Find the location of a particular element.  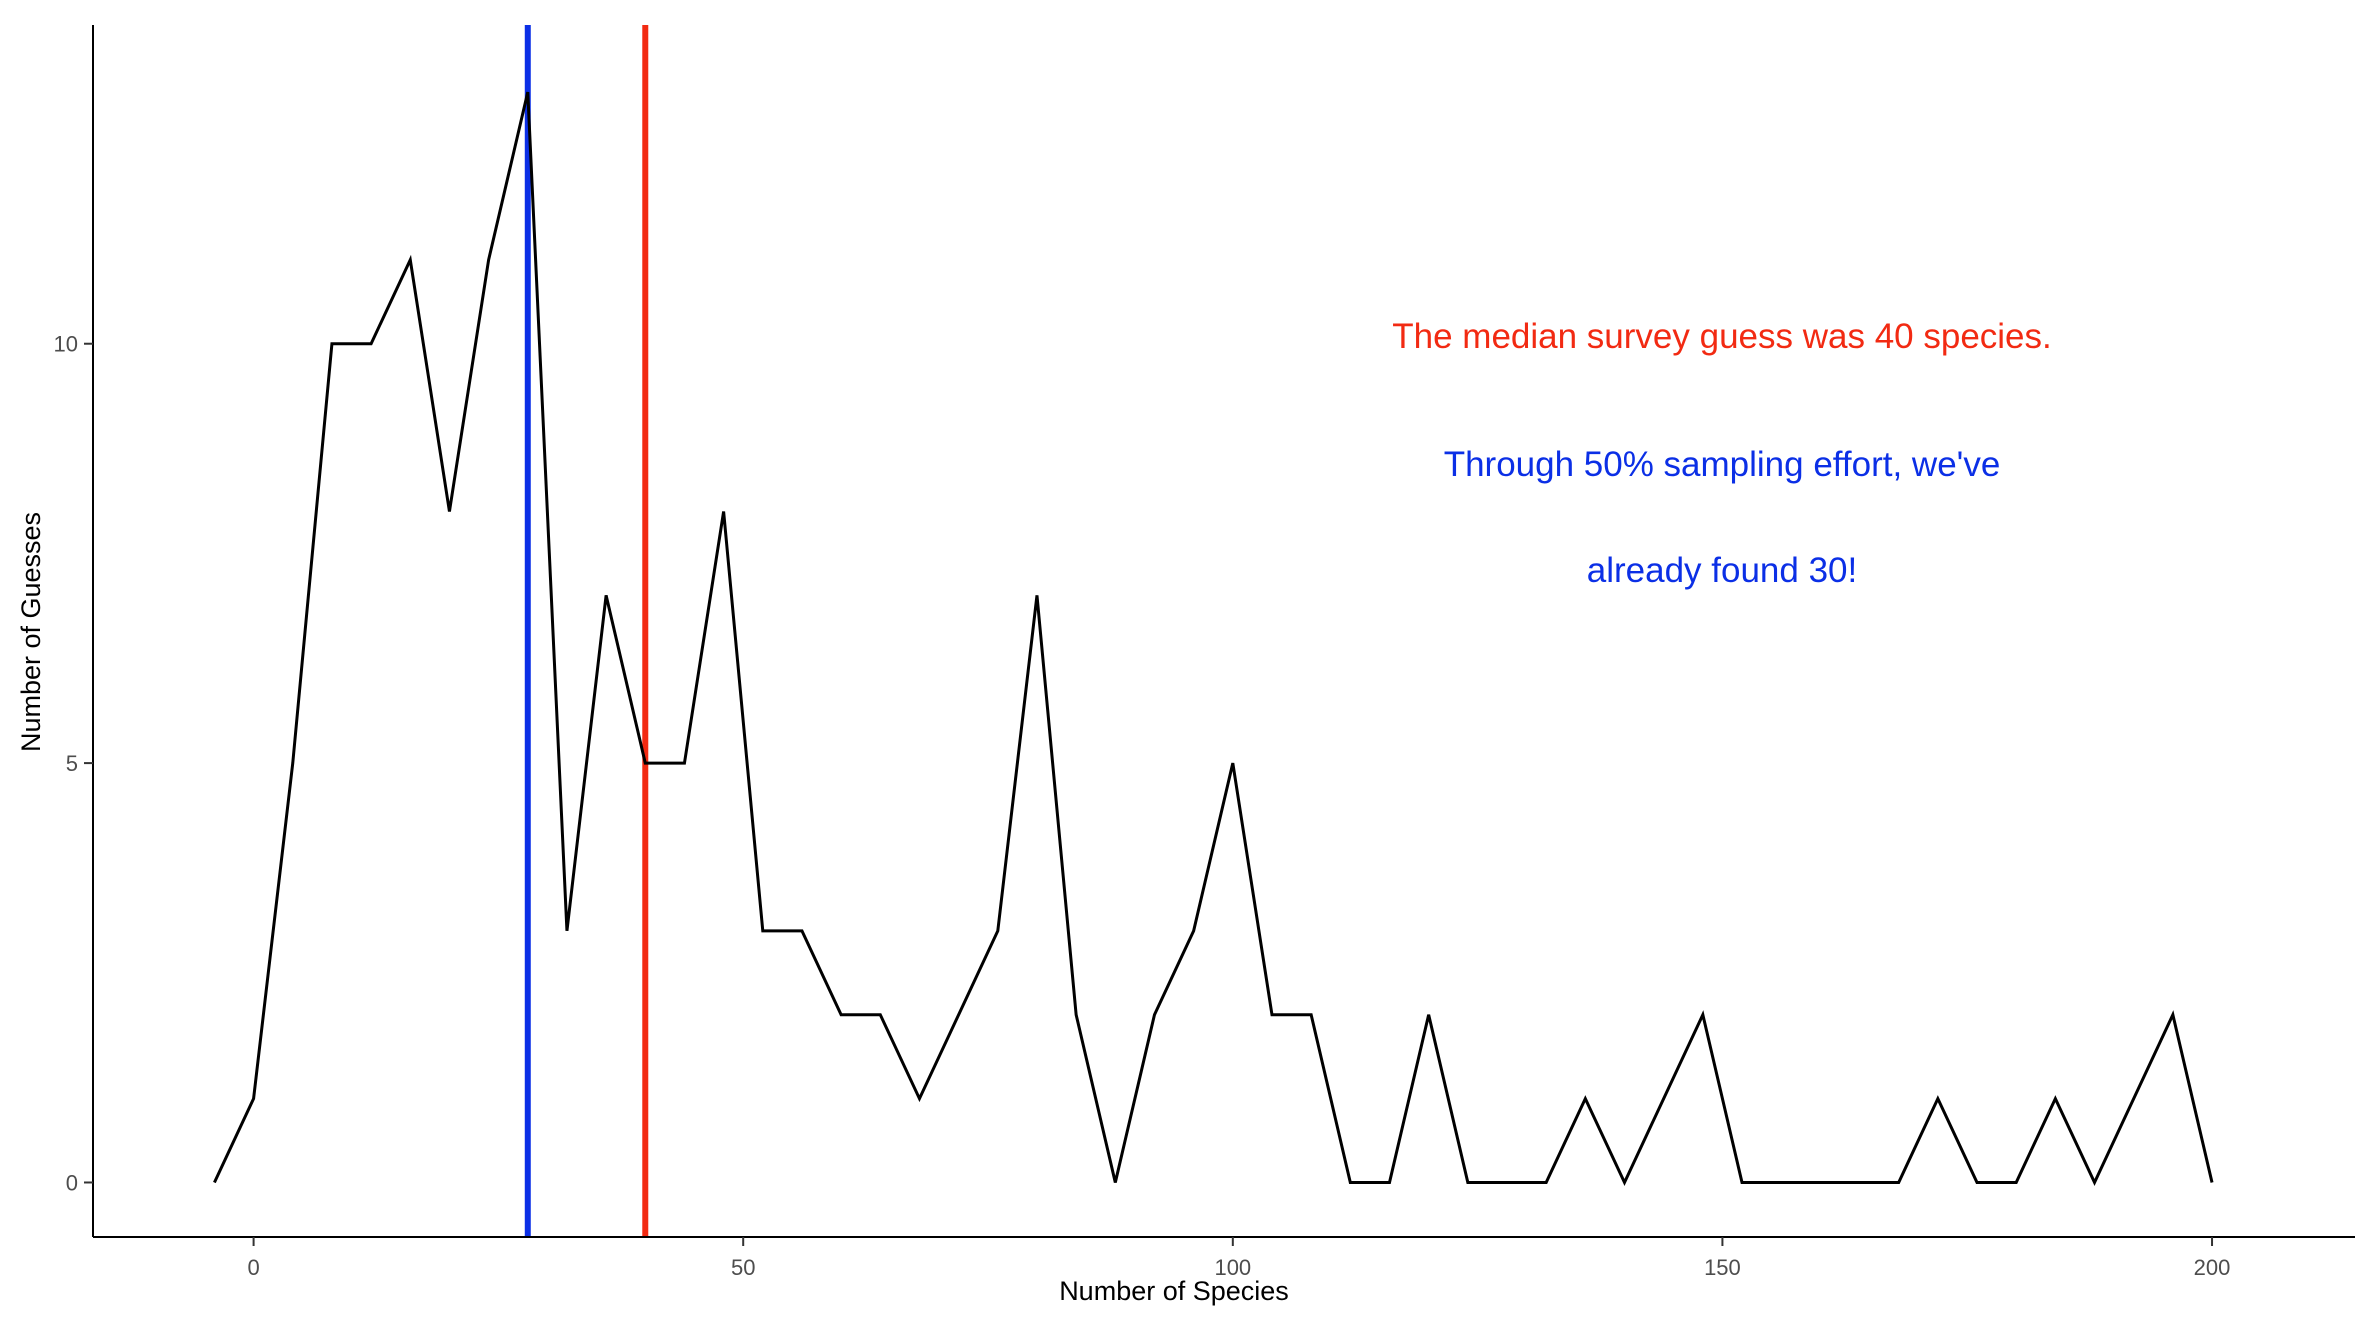

y-tick-label: 10 is located at coordinates (66, 344).